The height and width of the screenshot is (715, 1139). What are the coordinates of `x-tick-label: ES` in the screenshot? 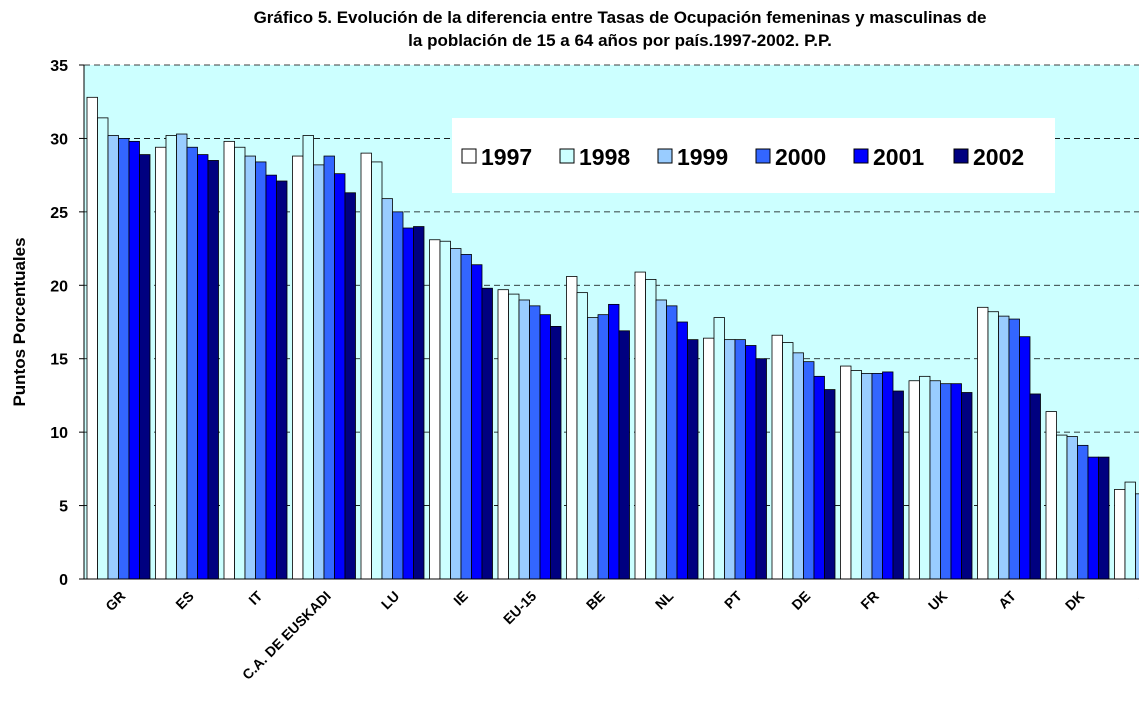 It's located at (184, 600).